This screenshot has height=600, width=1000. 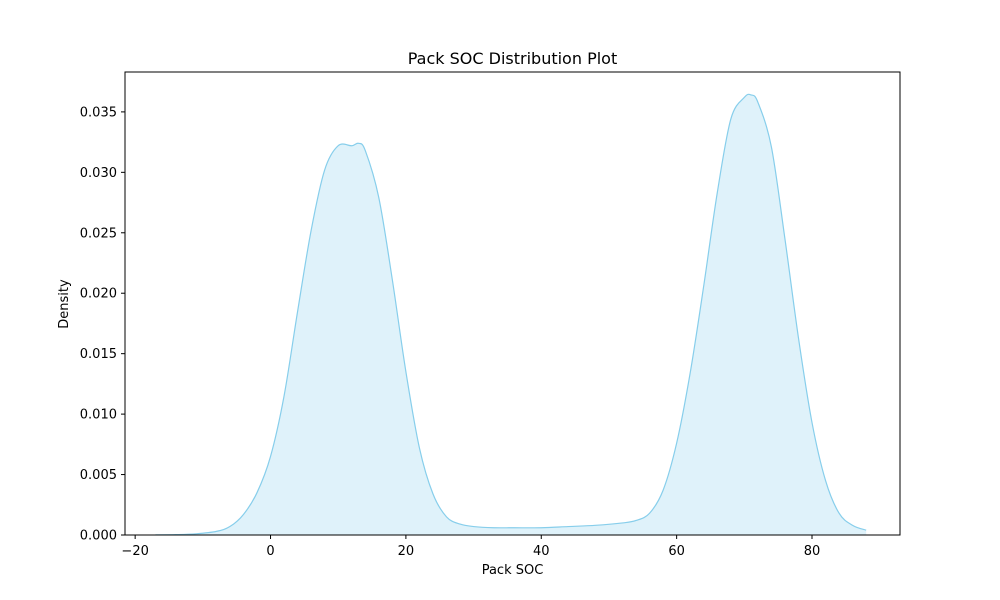 I want to click on y-axis-label: Density, so click(x=64, y=304).